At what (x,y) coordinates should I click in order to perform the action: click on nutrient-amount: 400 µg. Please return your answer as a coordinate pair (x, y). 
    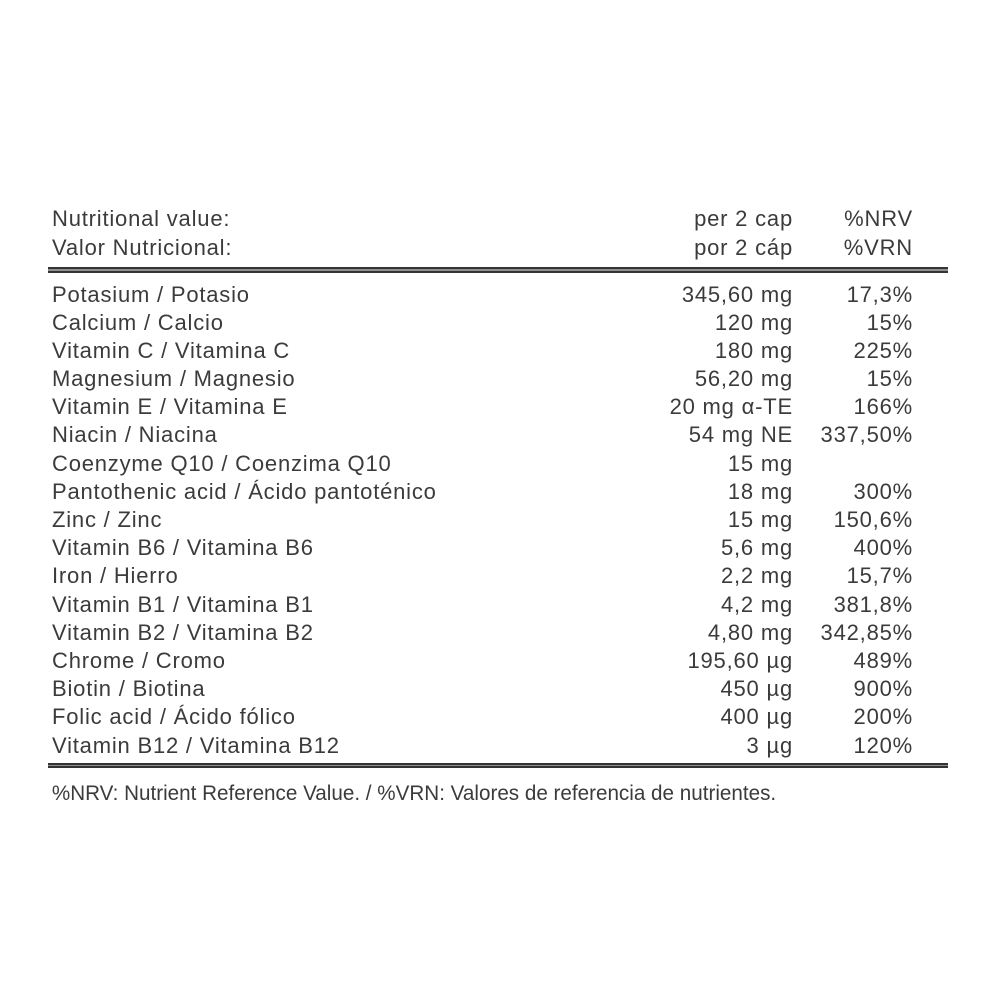
    Looking at the image, I should click on (756, 717).